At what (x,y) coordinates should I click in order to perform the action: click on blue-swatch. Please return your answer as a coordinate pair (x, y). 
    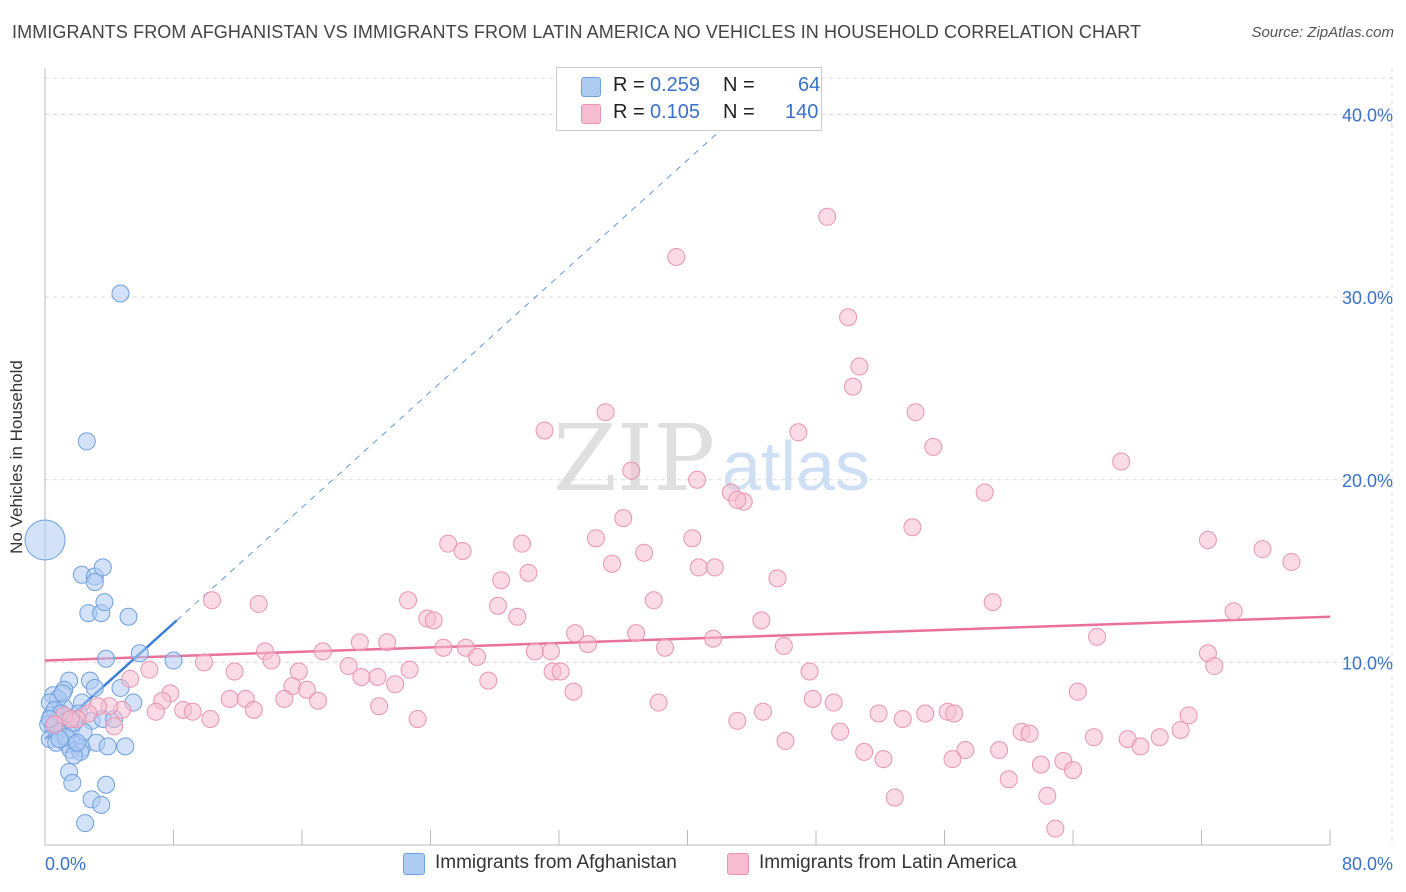
    Looking at the image, I should click on (414, 864).